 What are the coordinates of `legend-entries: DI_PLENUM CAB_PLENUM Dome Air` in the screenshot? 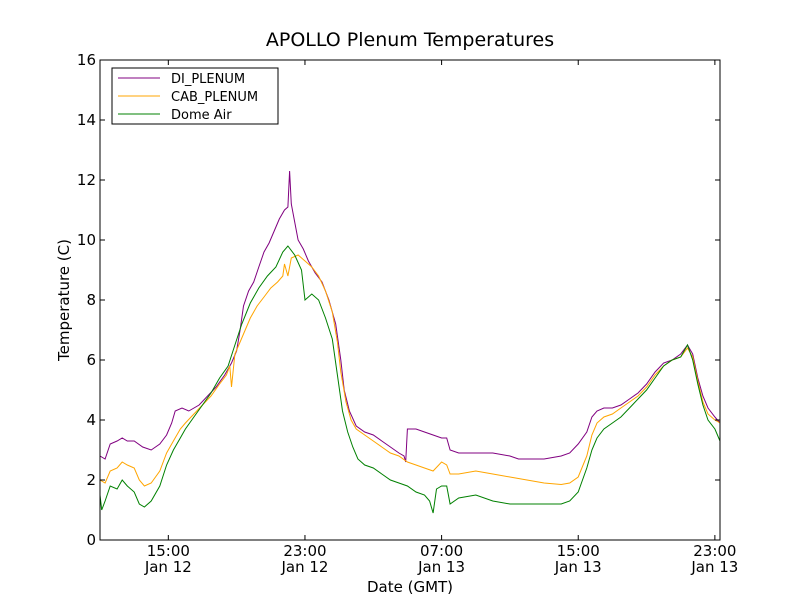 It's located at (188, 97).